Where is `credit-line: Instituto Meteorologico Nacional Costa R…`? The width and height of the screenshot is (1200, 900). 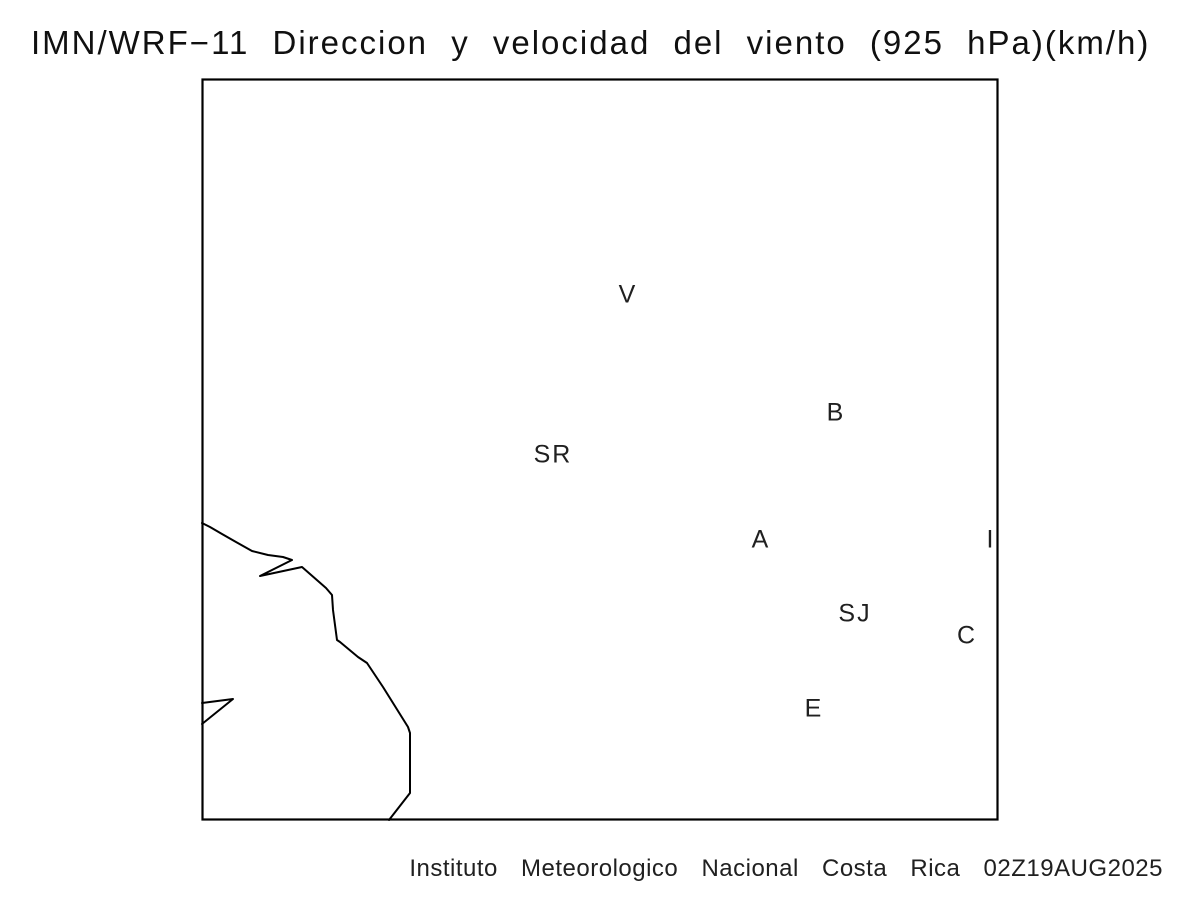 credit-line: Instituto Meteorologico Nacional Costa R… is located at coordinates (786, 868).